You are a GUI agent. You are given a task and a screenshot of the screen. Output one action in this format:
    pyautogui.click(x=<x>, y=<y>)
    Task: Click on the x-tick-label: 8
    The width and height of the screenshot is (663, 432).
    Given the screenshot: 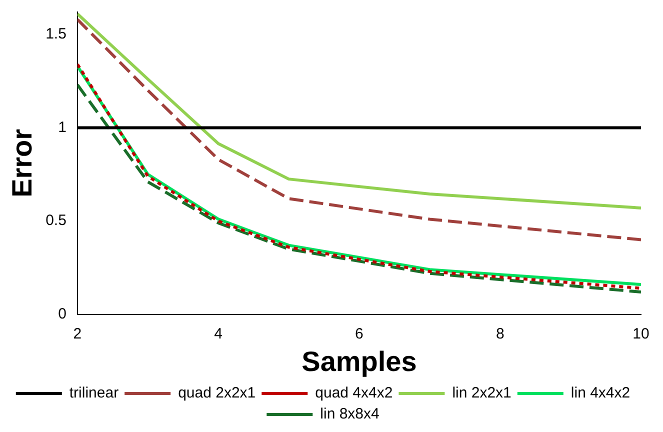 What is the action you would take?
    pyautogui.click(x=500, y=334)
    